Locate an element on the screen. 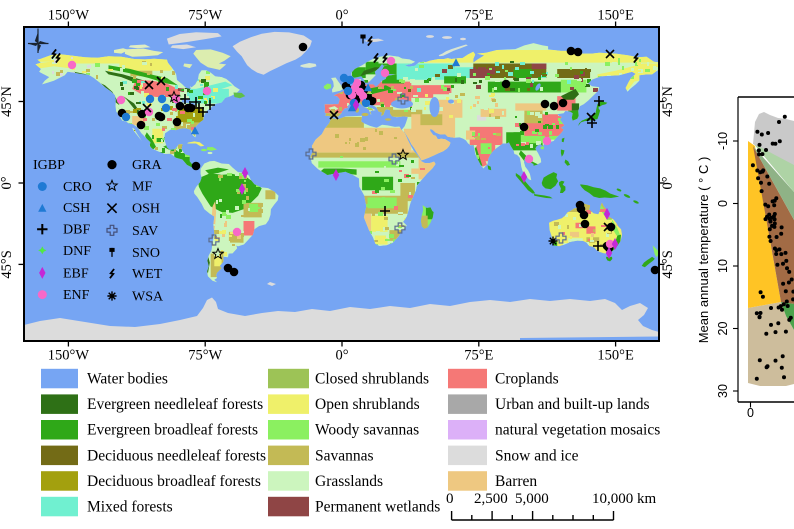  svg-text: SAV is located at coordinates (145, 231).